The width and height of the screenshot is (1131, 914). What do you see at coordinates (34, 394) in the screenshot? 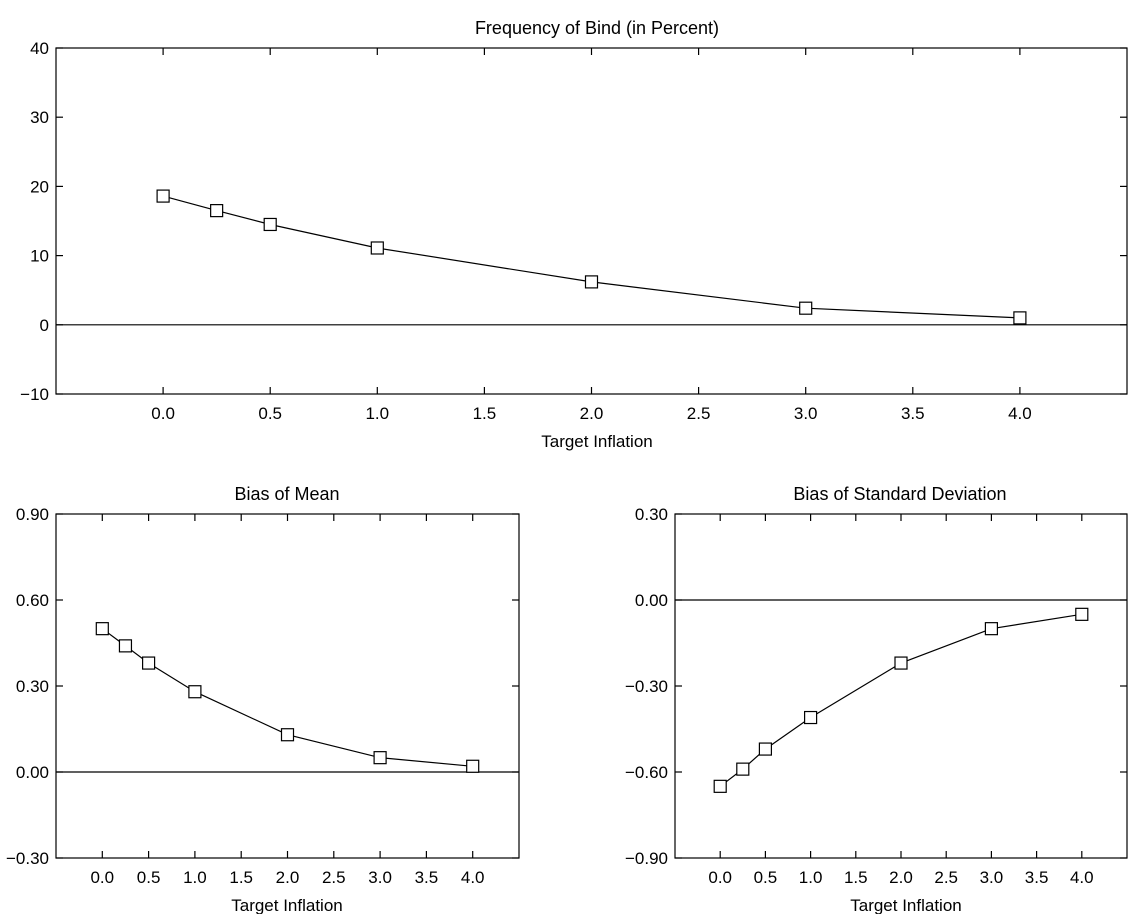
I see `y-tick-label: −10` at bounding box center [34, 394].